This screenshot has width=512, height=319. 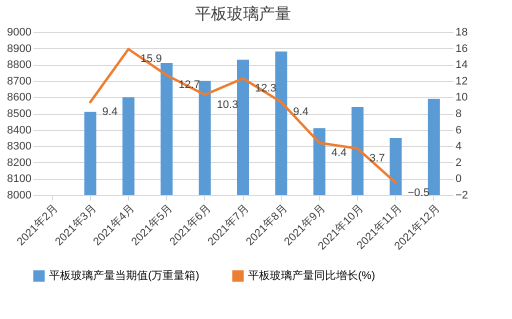 What do you see at coordinates (19, 162) in the screenshot?
I see `y-tick-label: 8200` at bounding box center [19, 162].